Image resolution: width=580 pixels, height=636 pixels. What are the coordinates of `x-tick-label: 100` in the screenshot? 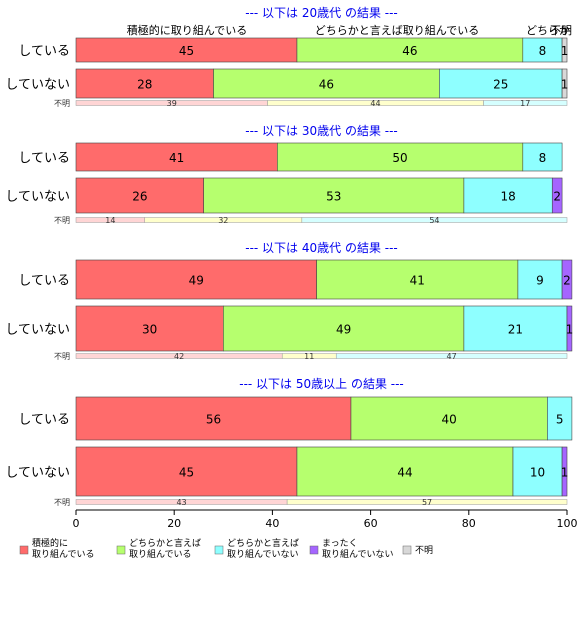 It's located at (567, 523).